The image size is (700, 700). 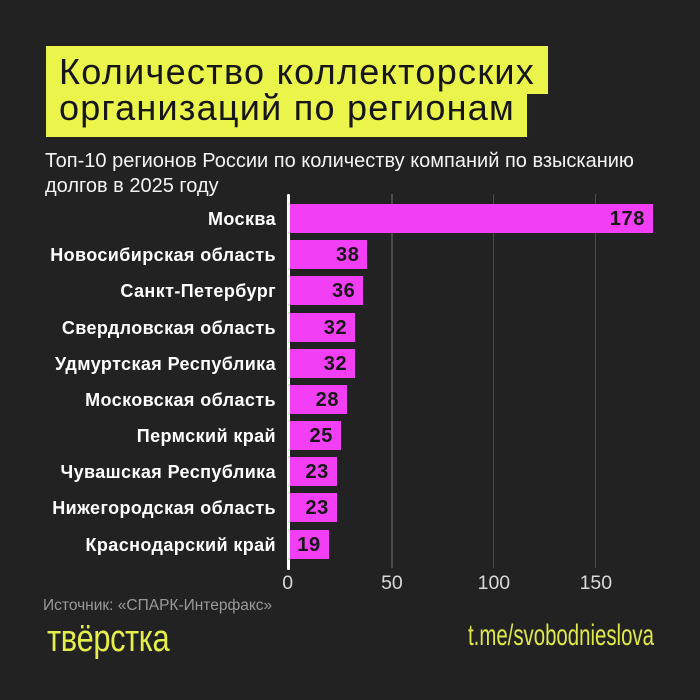 I want to click on category-label: Краснодарский край, so click(x=180, y=544).